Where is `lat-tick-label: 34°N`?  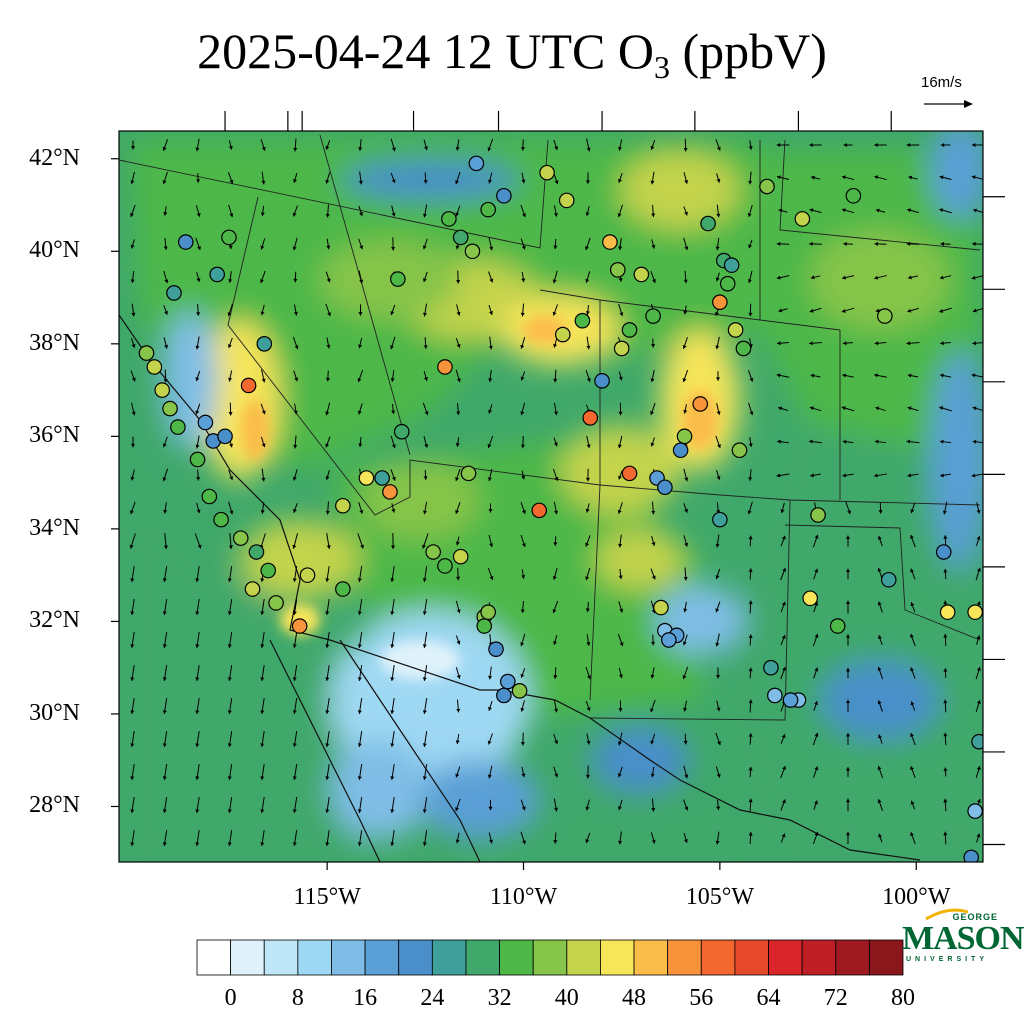 lat-tick-label: 34°N is located at coordinates (54, 527).